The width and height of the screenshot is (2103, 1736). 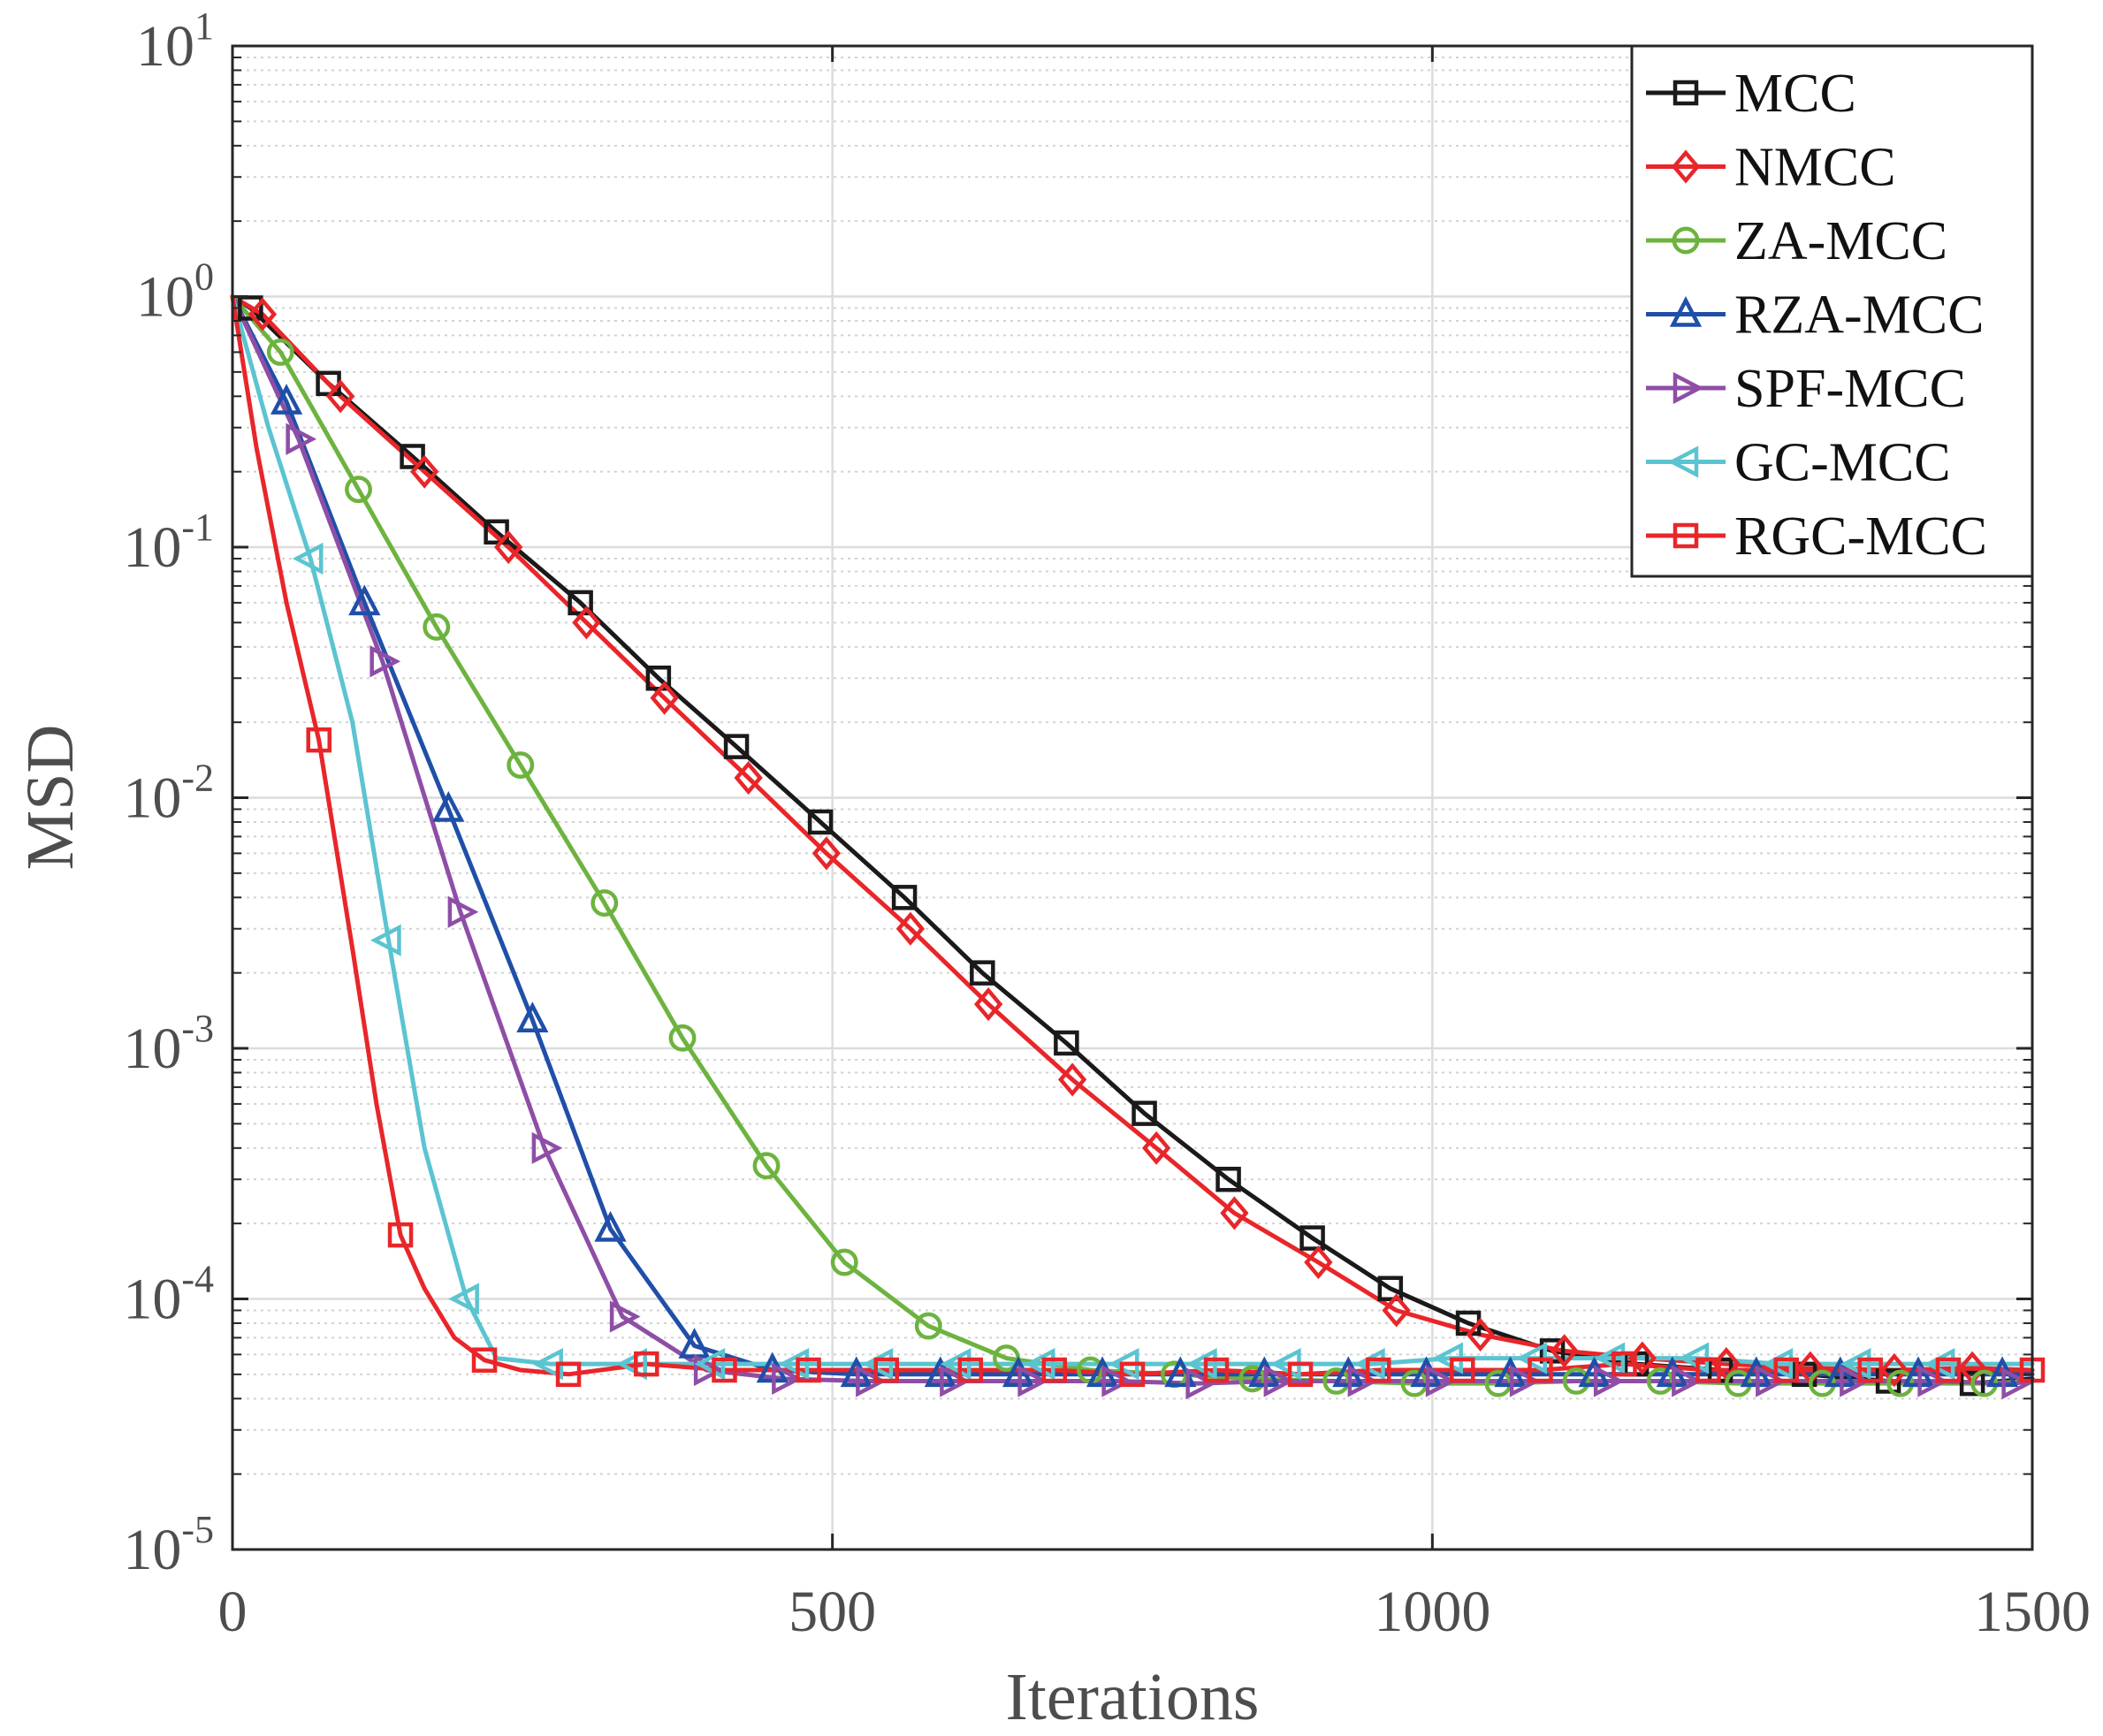 I want to click on y-tick-label: 10⁻⁵, so click(x=168, y=1545).